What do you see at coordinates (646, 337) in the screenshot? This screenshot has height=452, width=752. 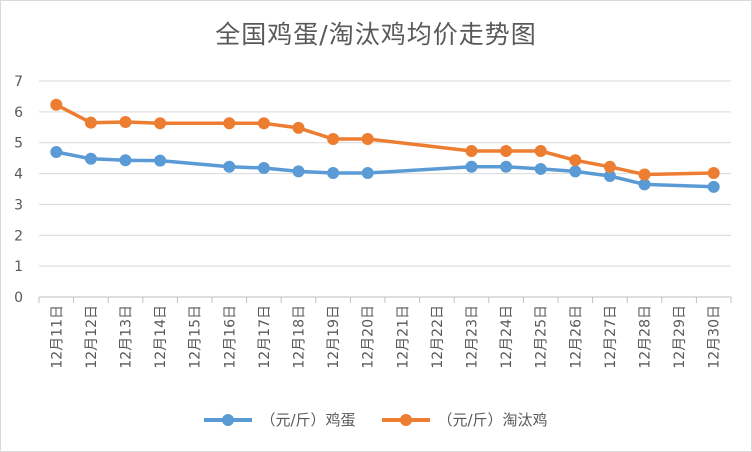 I see `x-tick-label: 12月28日` at bounding box center [646, 337].